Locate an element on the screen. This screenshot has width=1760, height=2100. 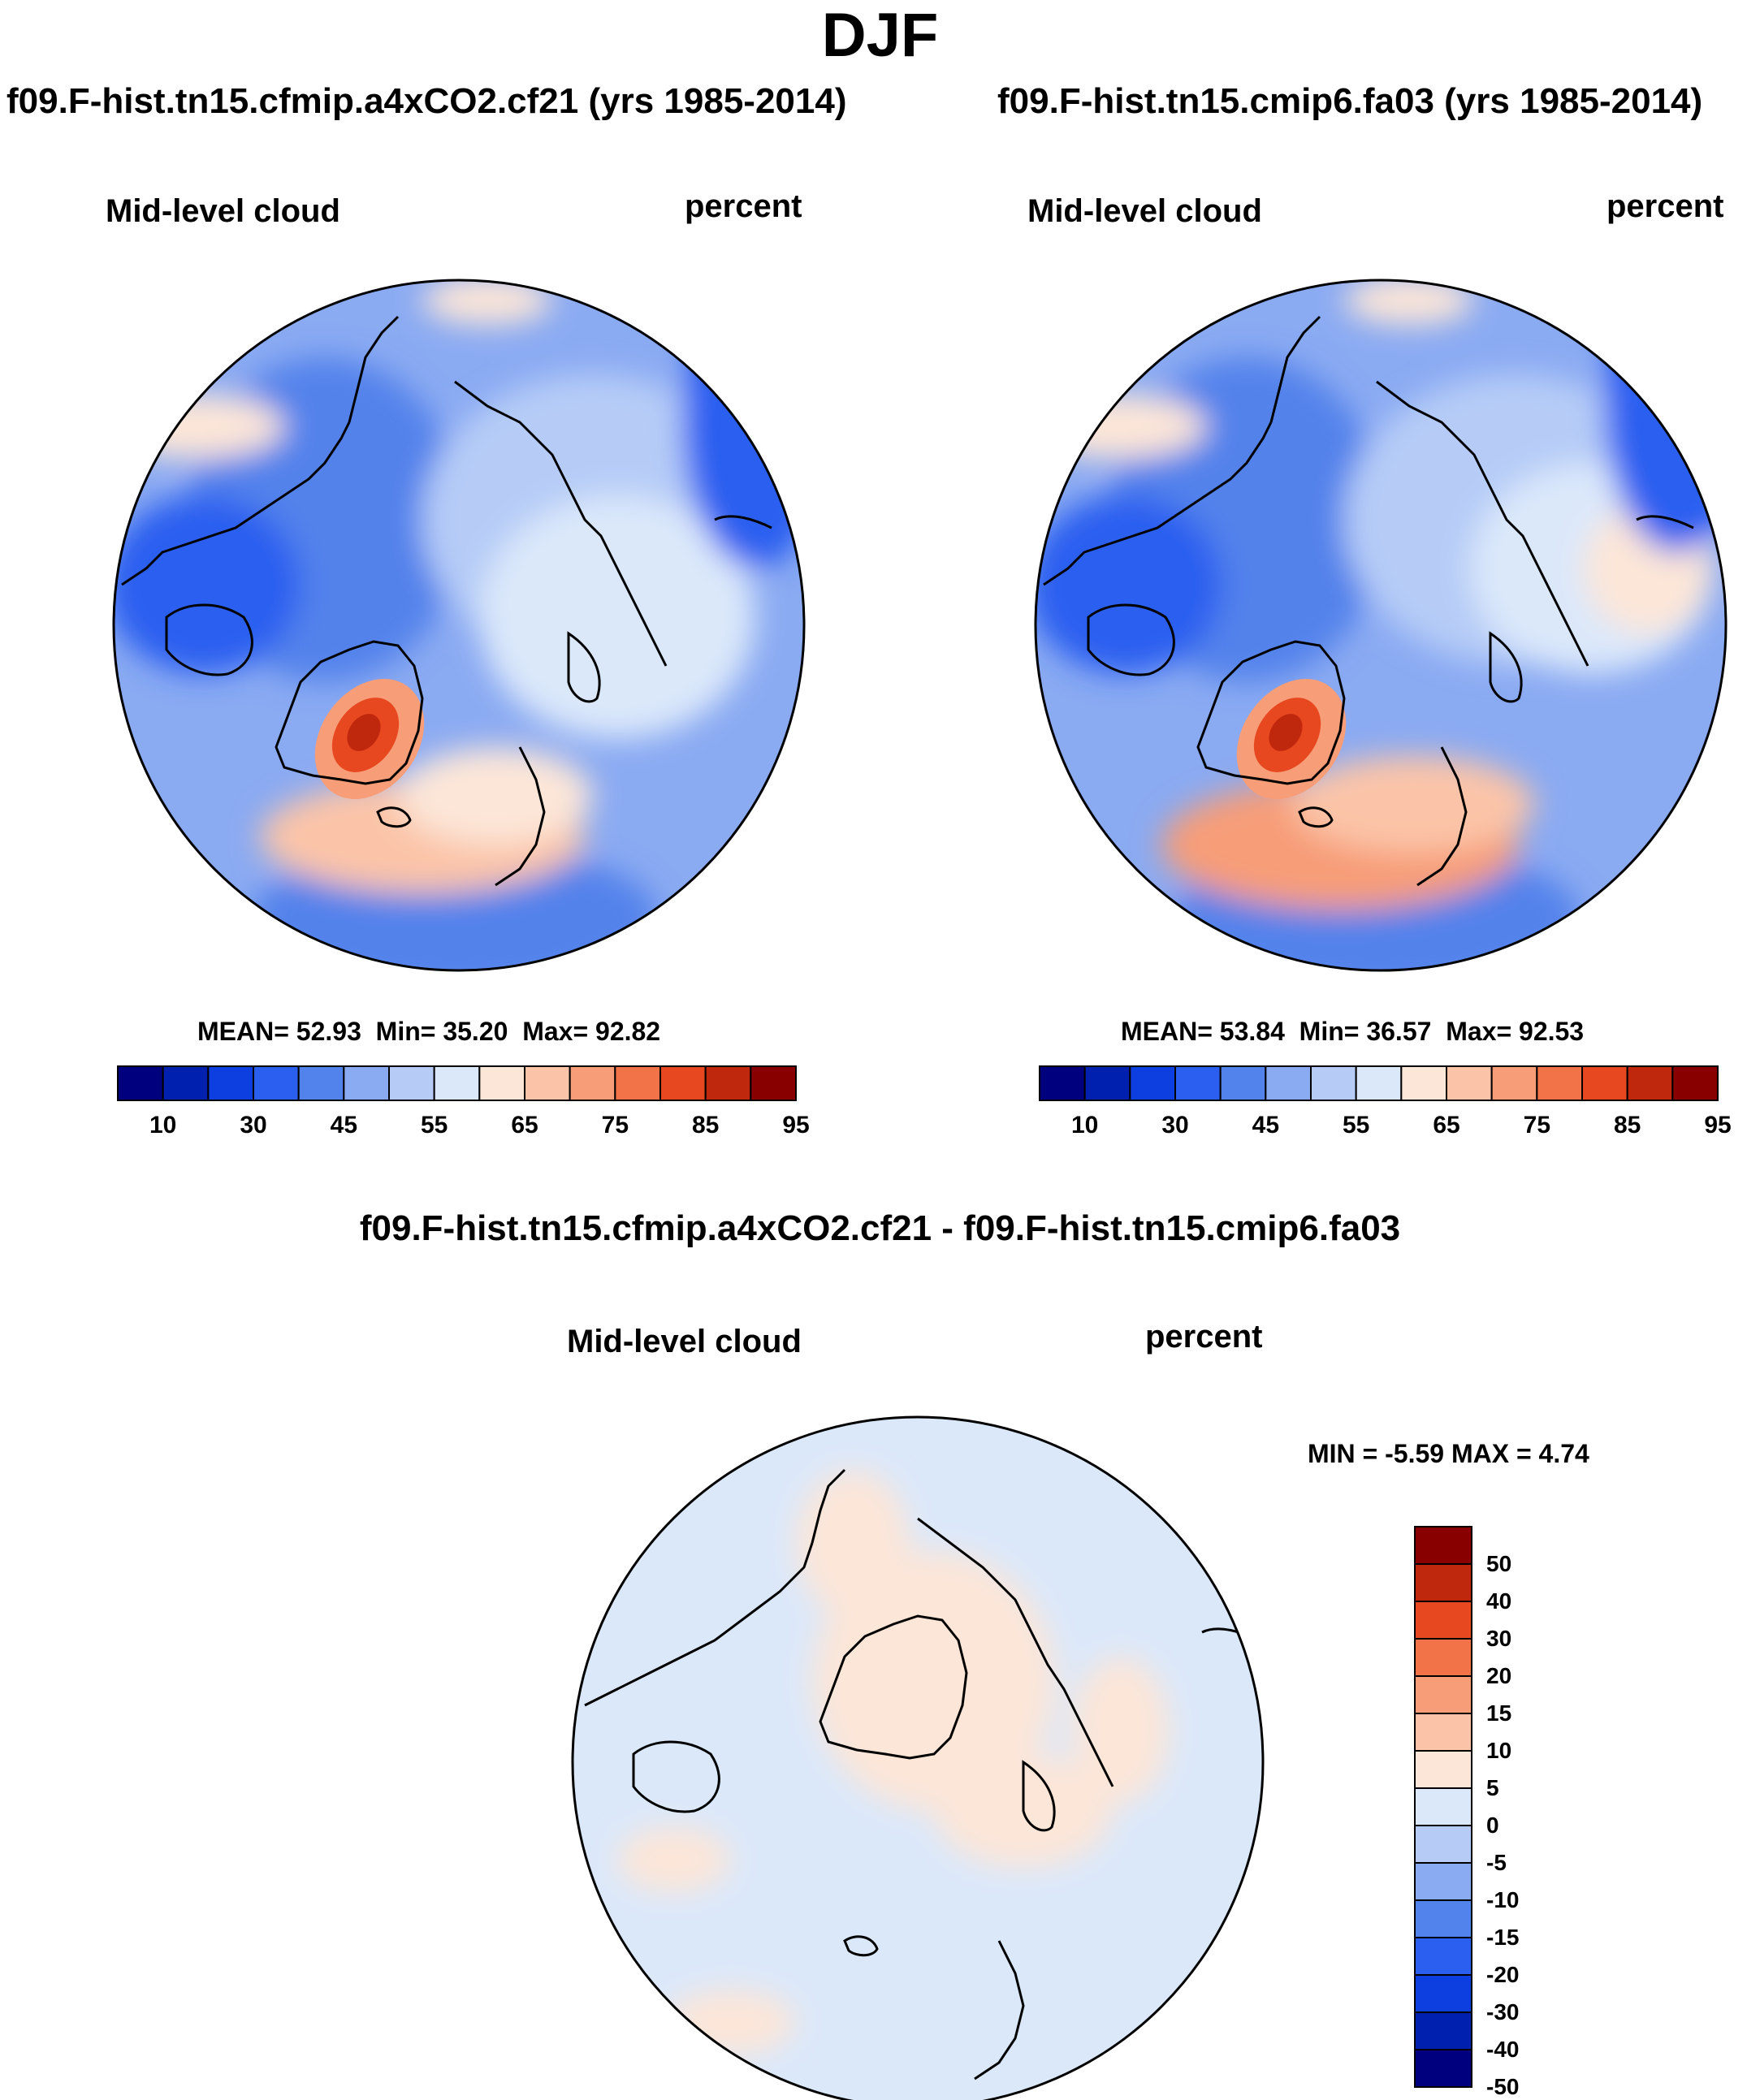
panel1-stats: MEAN= 52.93 Min= 35.20 Max= 92.82 is located at coordinates (428, 1032).